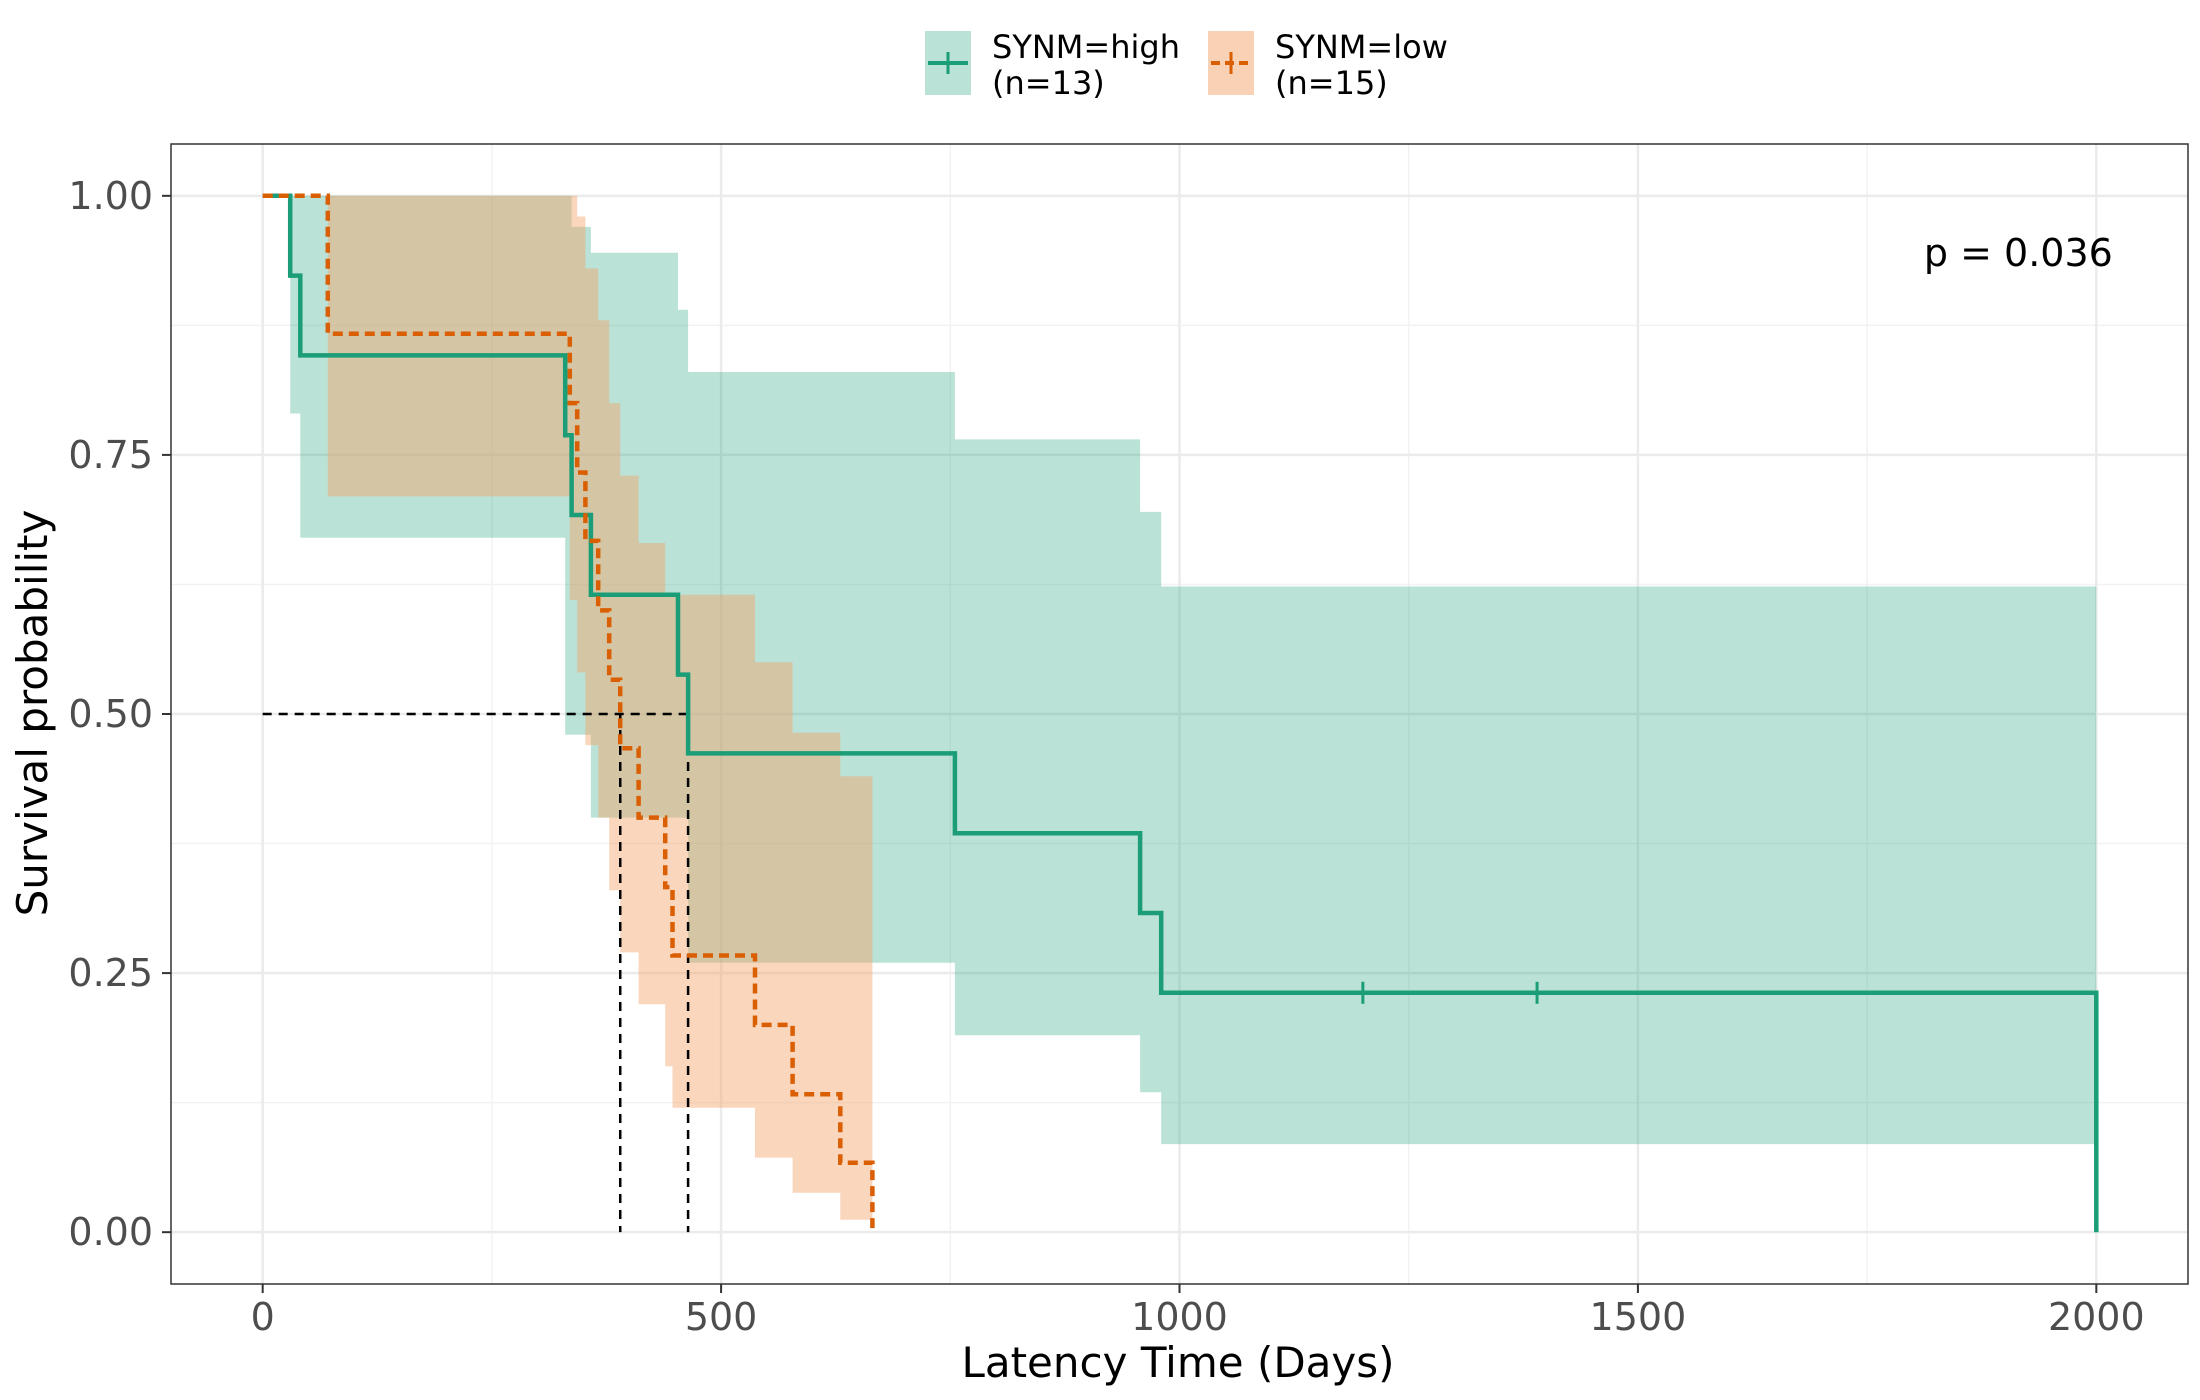 Image resolution: width=2200 pixels, height=1400 pixels. Describe the element at coordinates (1048, 83) in the screenshot. I see `legend-count-synm-high: (n=13)` at that location.